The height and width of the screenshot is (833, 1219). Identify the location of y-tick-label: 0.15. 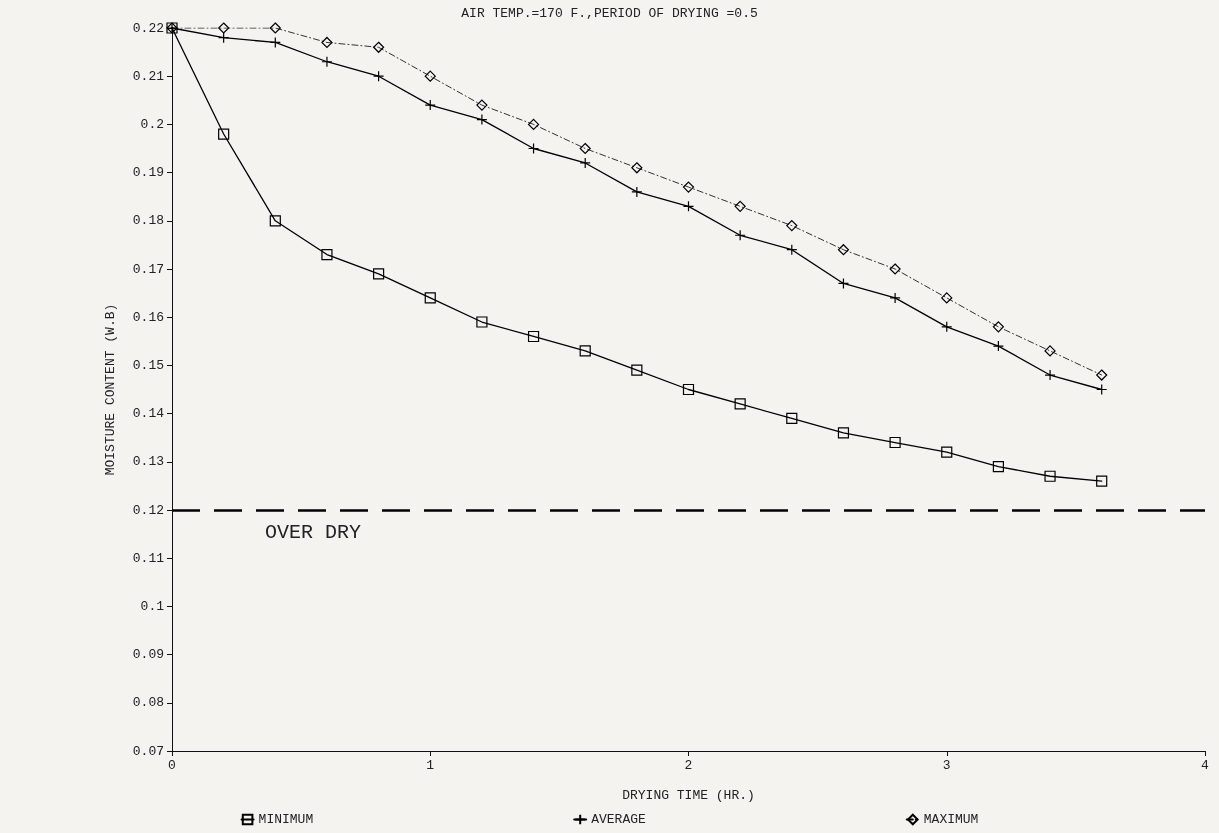
(148, 365).